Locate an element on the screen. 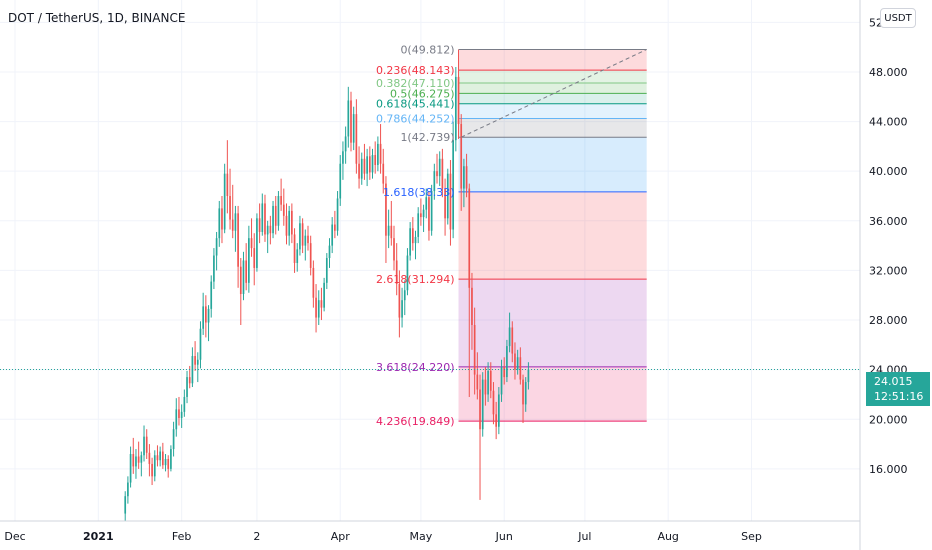 This screenshot has height=550, width=932. y-tick-label: 16.000 is located at coordinates (888, 469).